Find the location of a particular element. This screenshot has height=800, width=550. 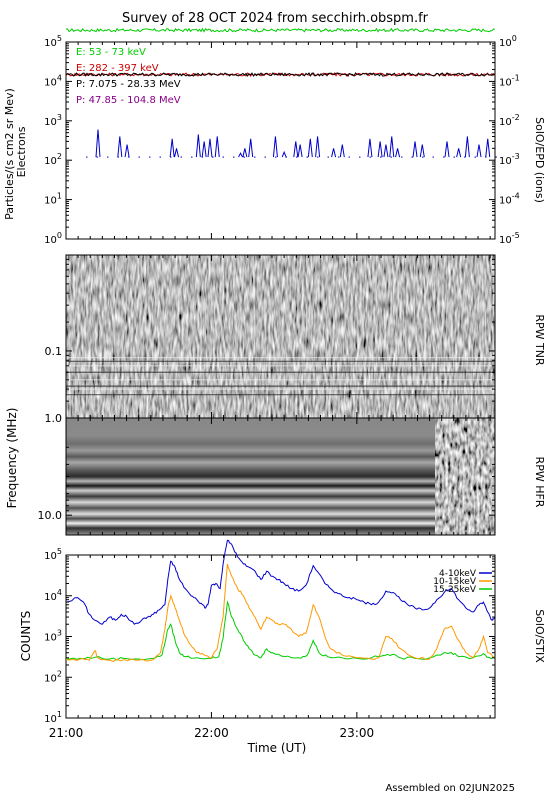

stix-legend: 4-10keV 10-15keV 15-25keV is located at coordinates (462, 582).